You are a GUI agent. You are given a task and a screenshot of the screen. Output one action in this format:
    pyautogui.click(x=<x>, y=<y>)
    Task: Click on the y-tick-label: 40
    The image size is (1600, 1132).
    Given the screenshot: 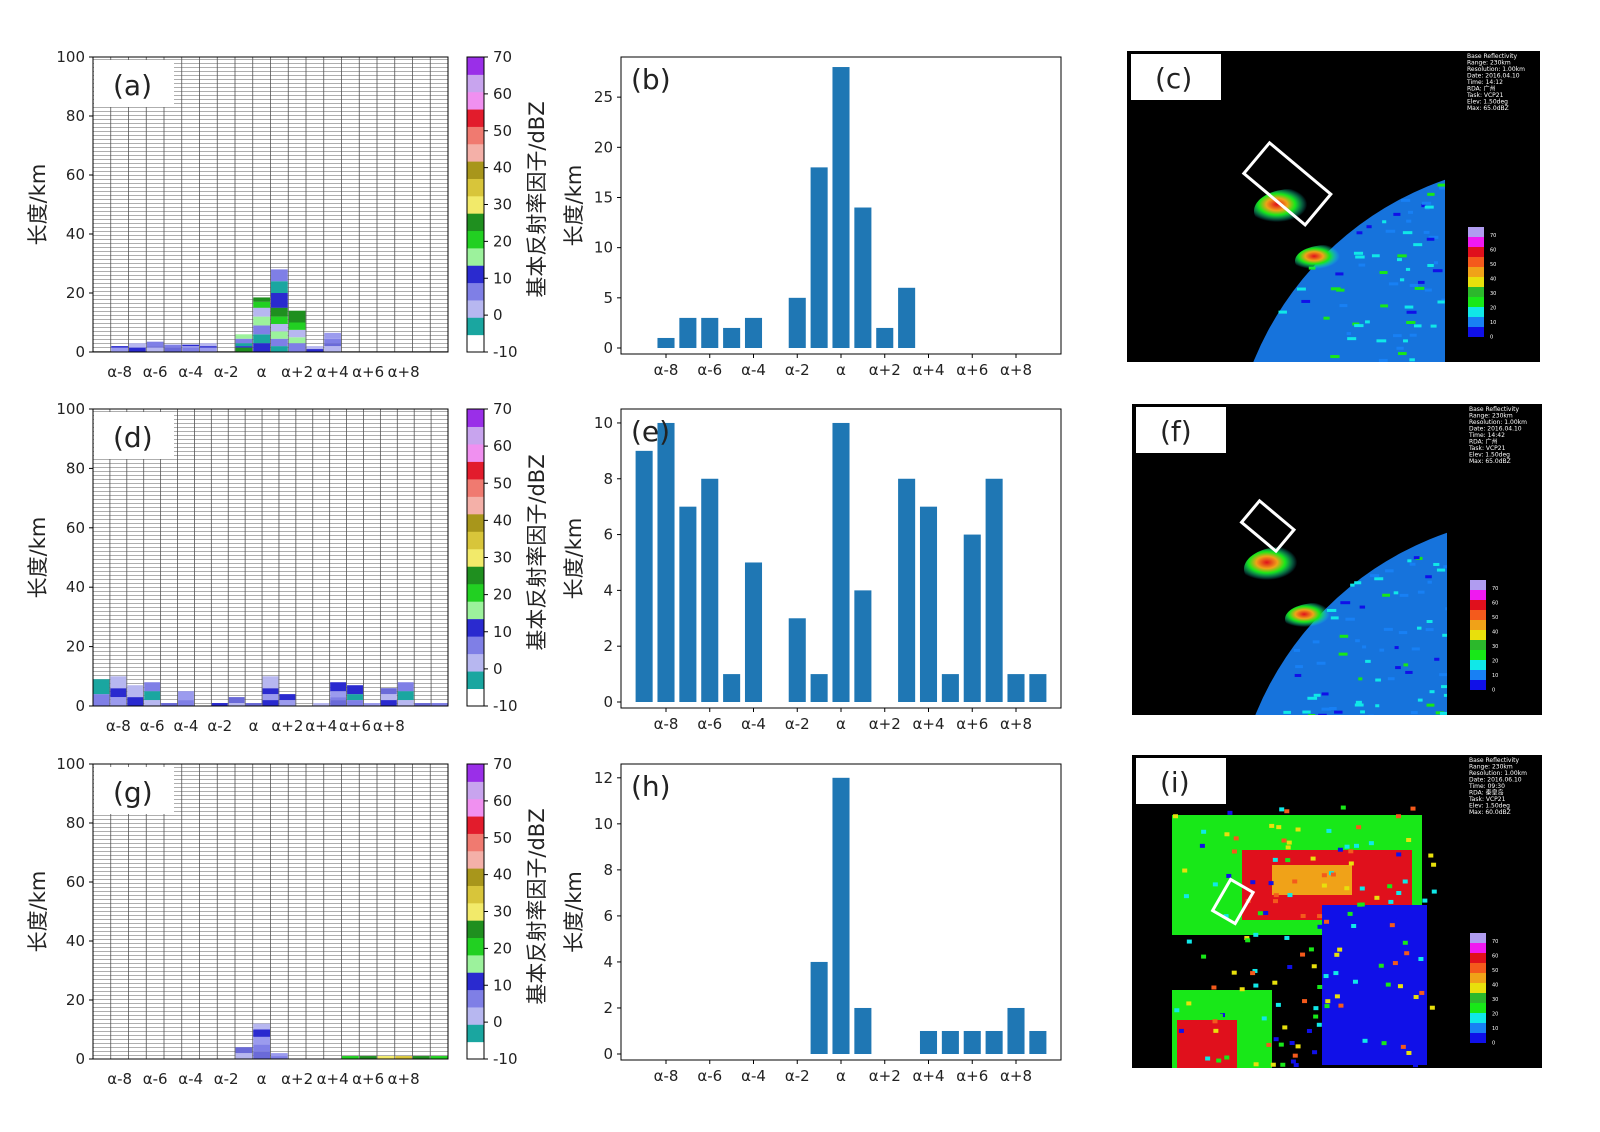 What is the action you would take?
    pyautogui.click(x=75, y=941)
    